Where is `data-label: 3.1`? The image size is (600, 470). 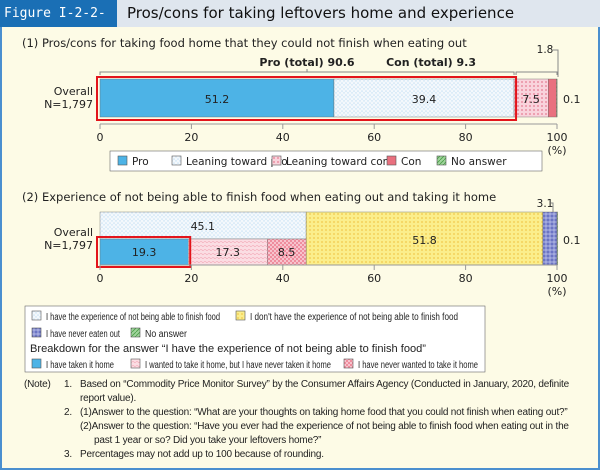 data-label: 3.1 is located at coordinates (545, 204).